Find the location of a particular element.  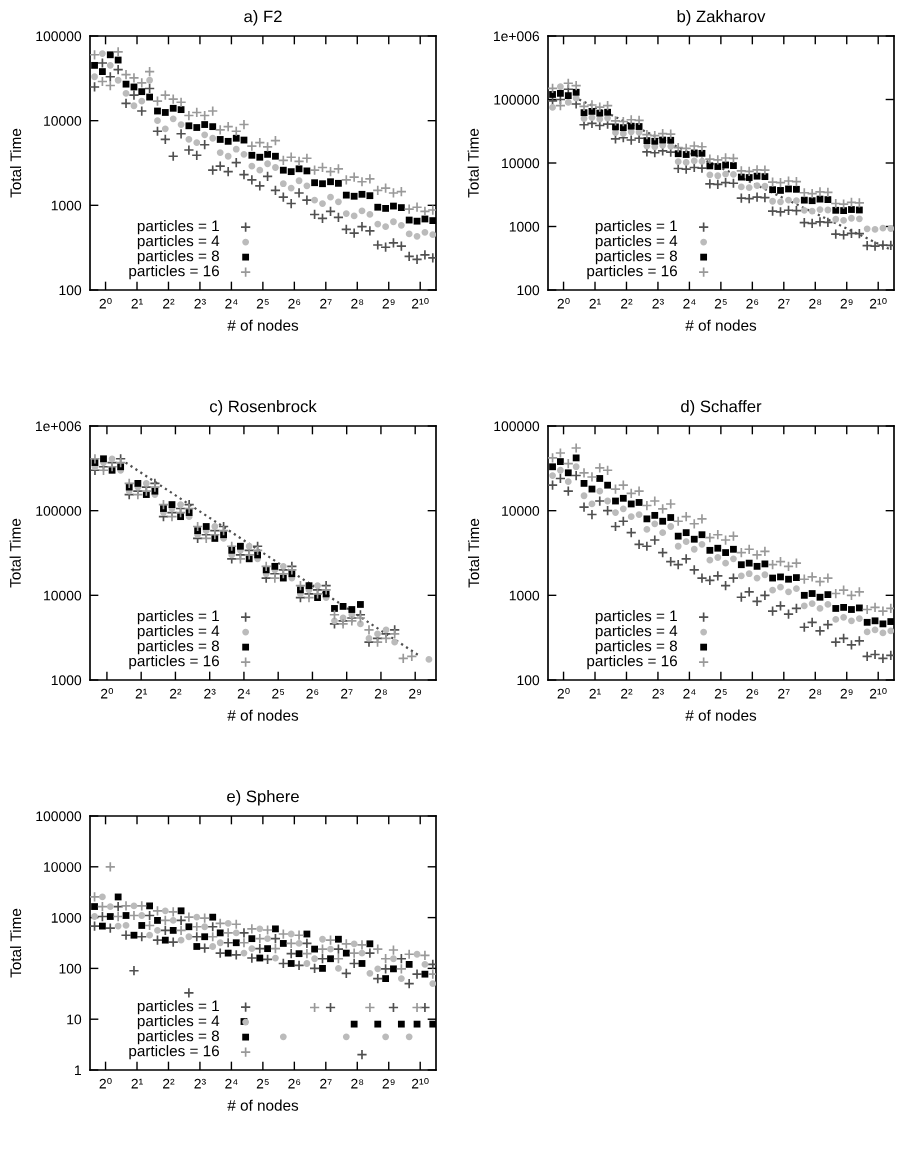

chart-title: e) Sphere is located at coordinates (263, 798).